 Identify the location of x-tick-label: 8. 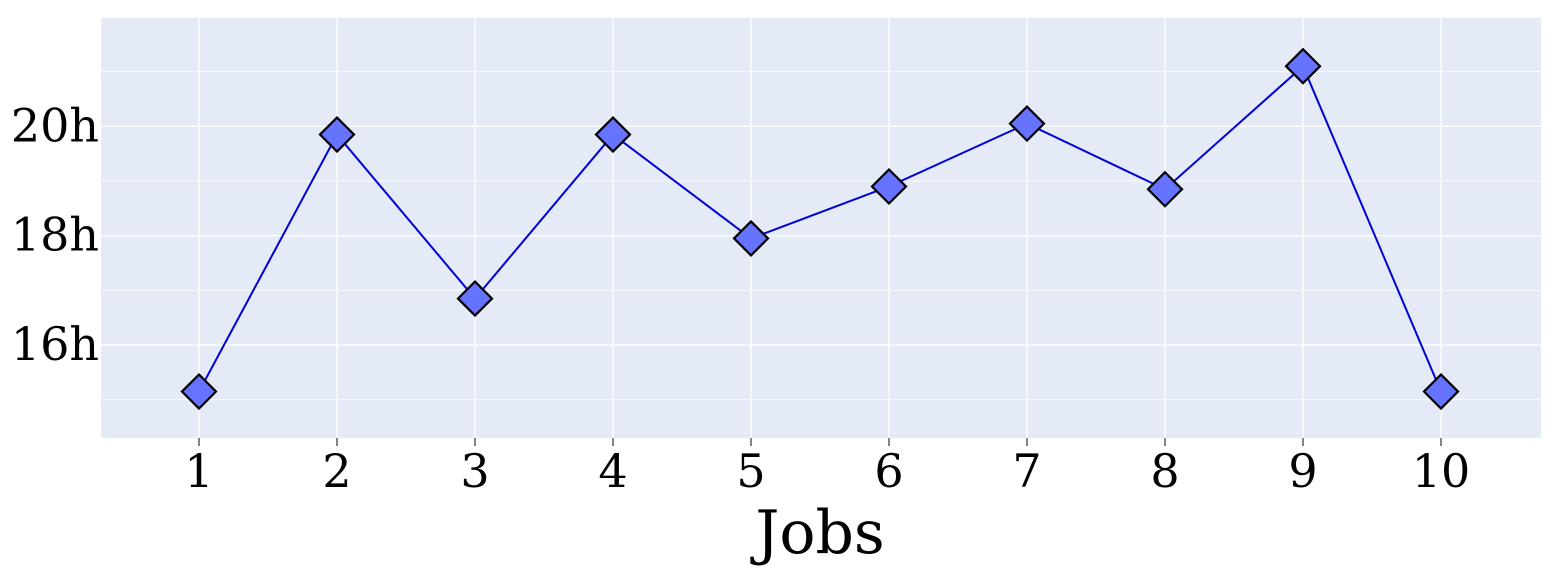
(1164, 471).